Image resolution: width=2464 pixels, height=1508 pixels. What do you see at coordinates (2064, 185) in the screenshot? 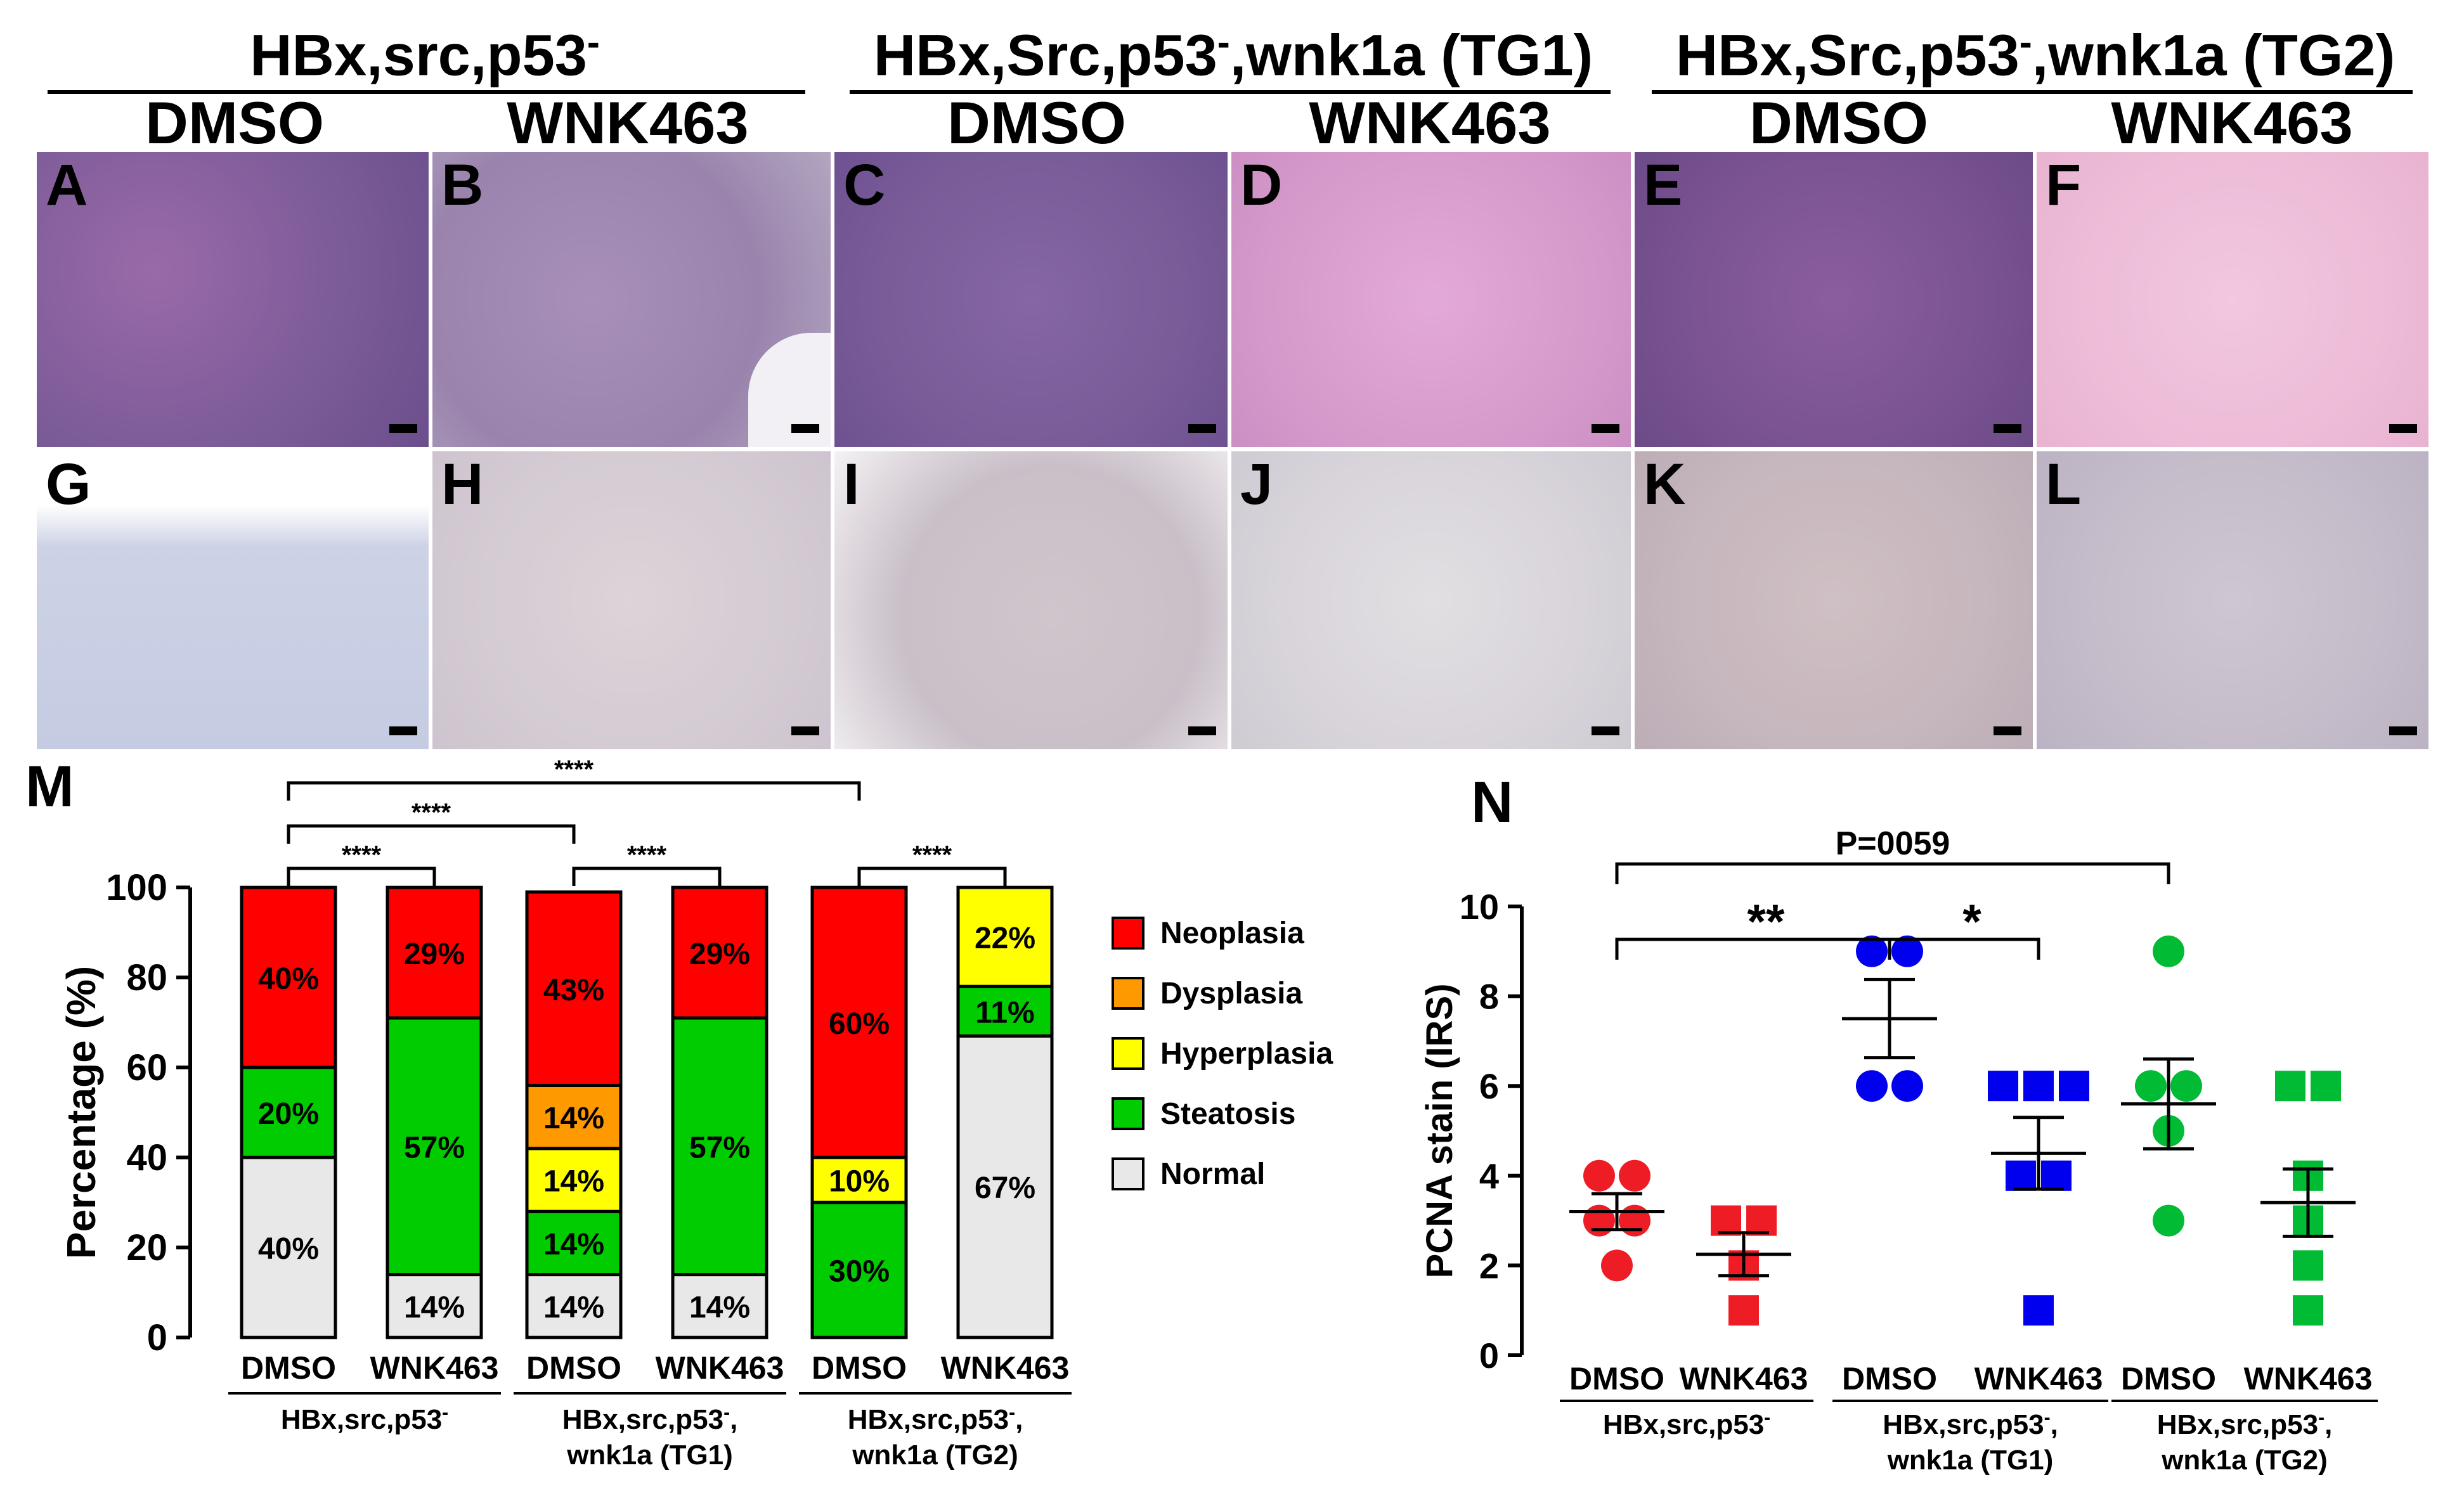
I see `panel-letter-f: F` at bounding box center [2064, 185].